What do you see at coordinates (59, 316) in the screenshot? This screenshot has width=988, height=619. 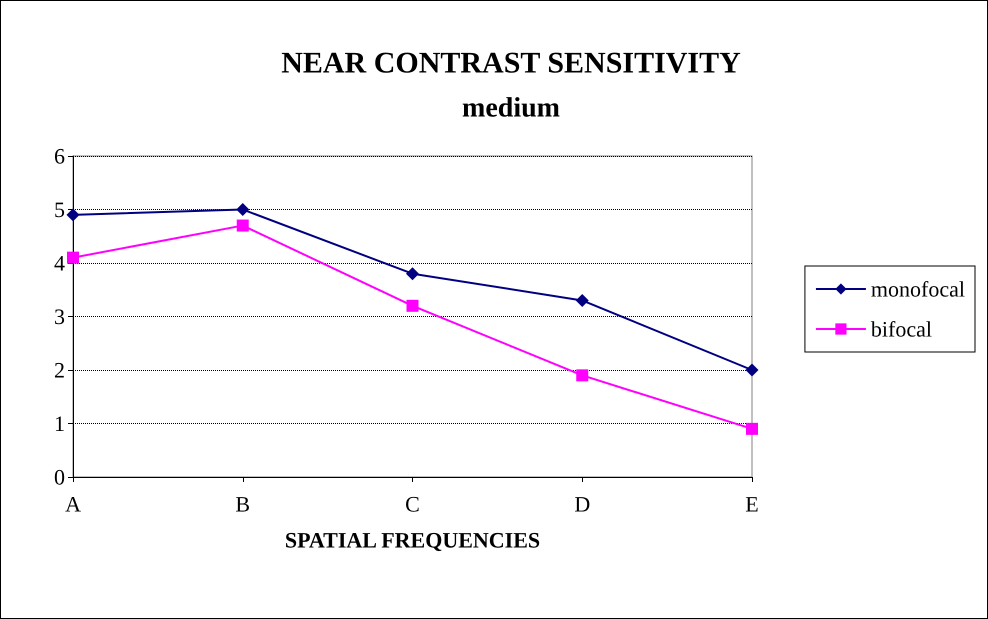 I see `y-tick-label: 3` at bounding box center [59, 316].